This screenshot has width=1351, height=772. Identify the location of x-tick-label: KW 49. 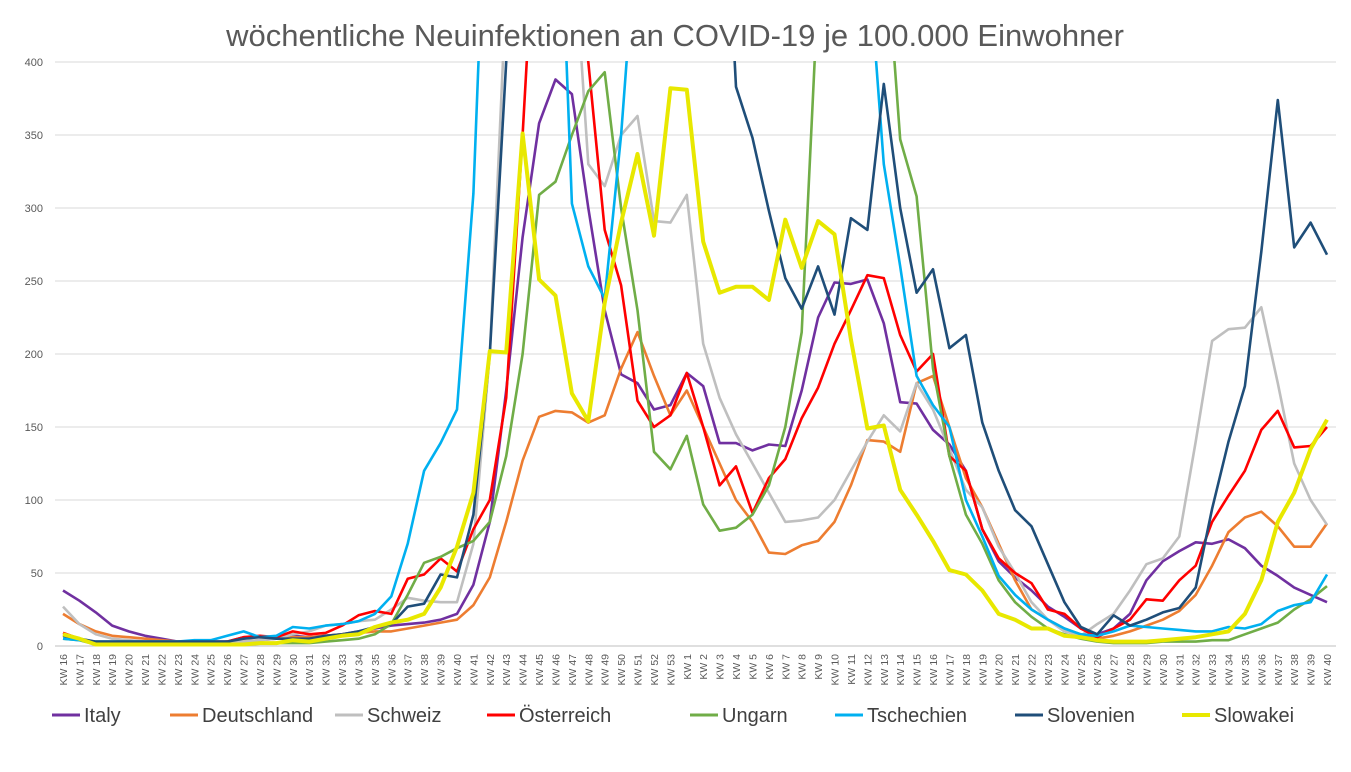
(606, 670).